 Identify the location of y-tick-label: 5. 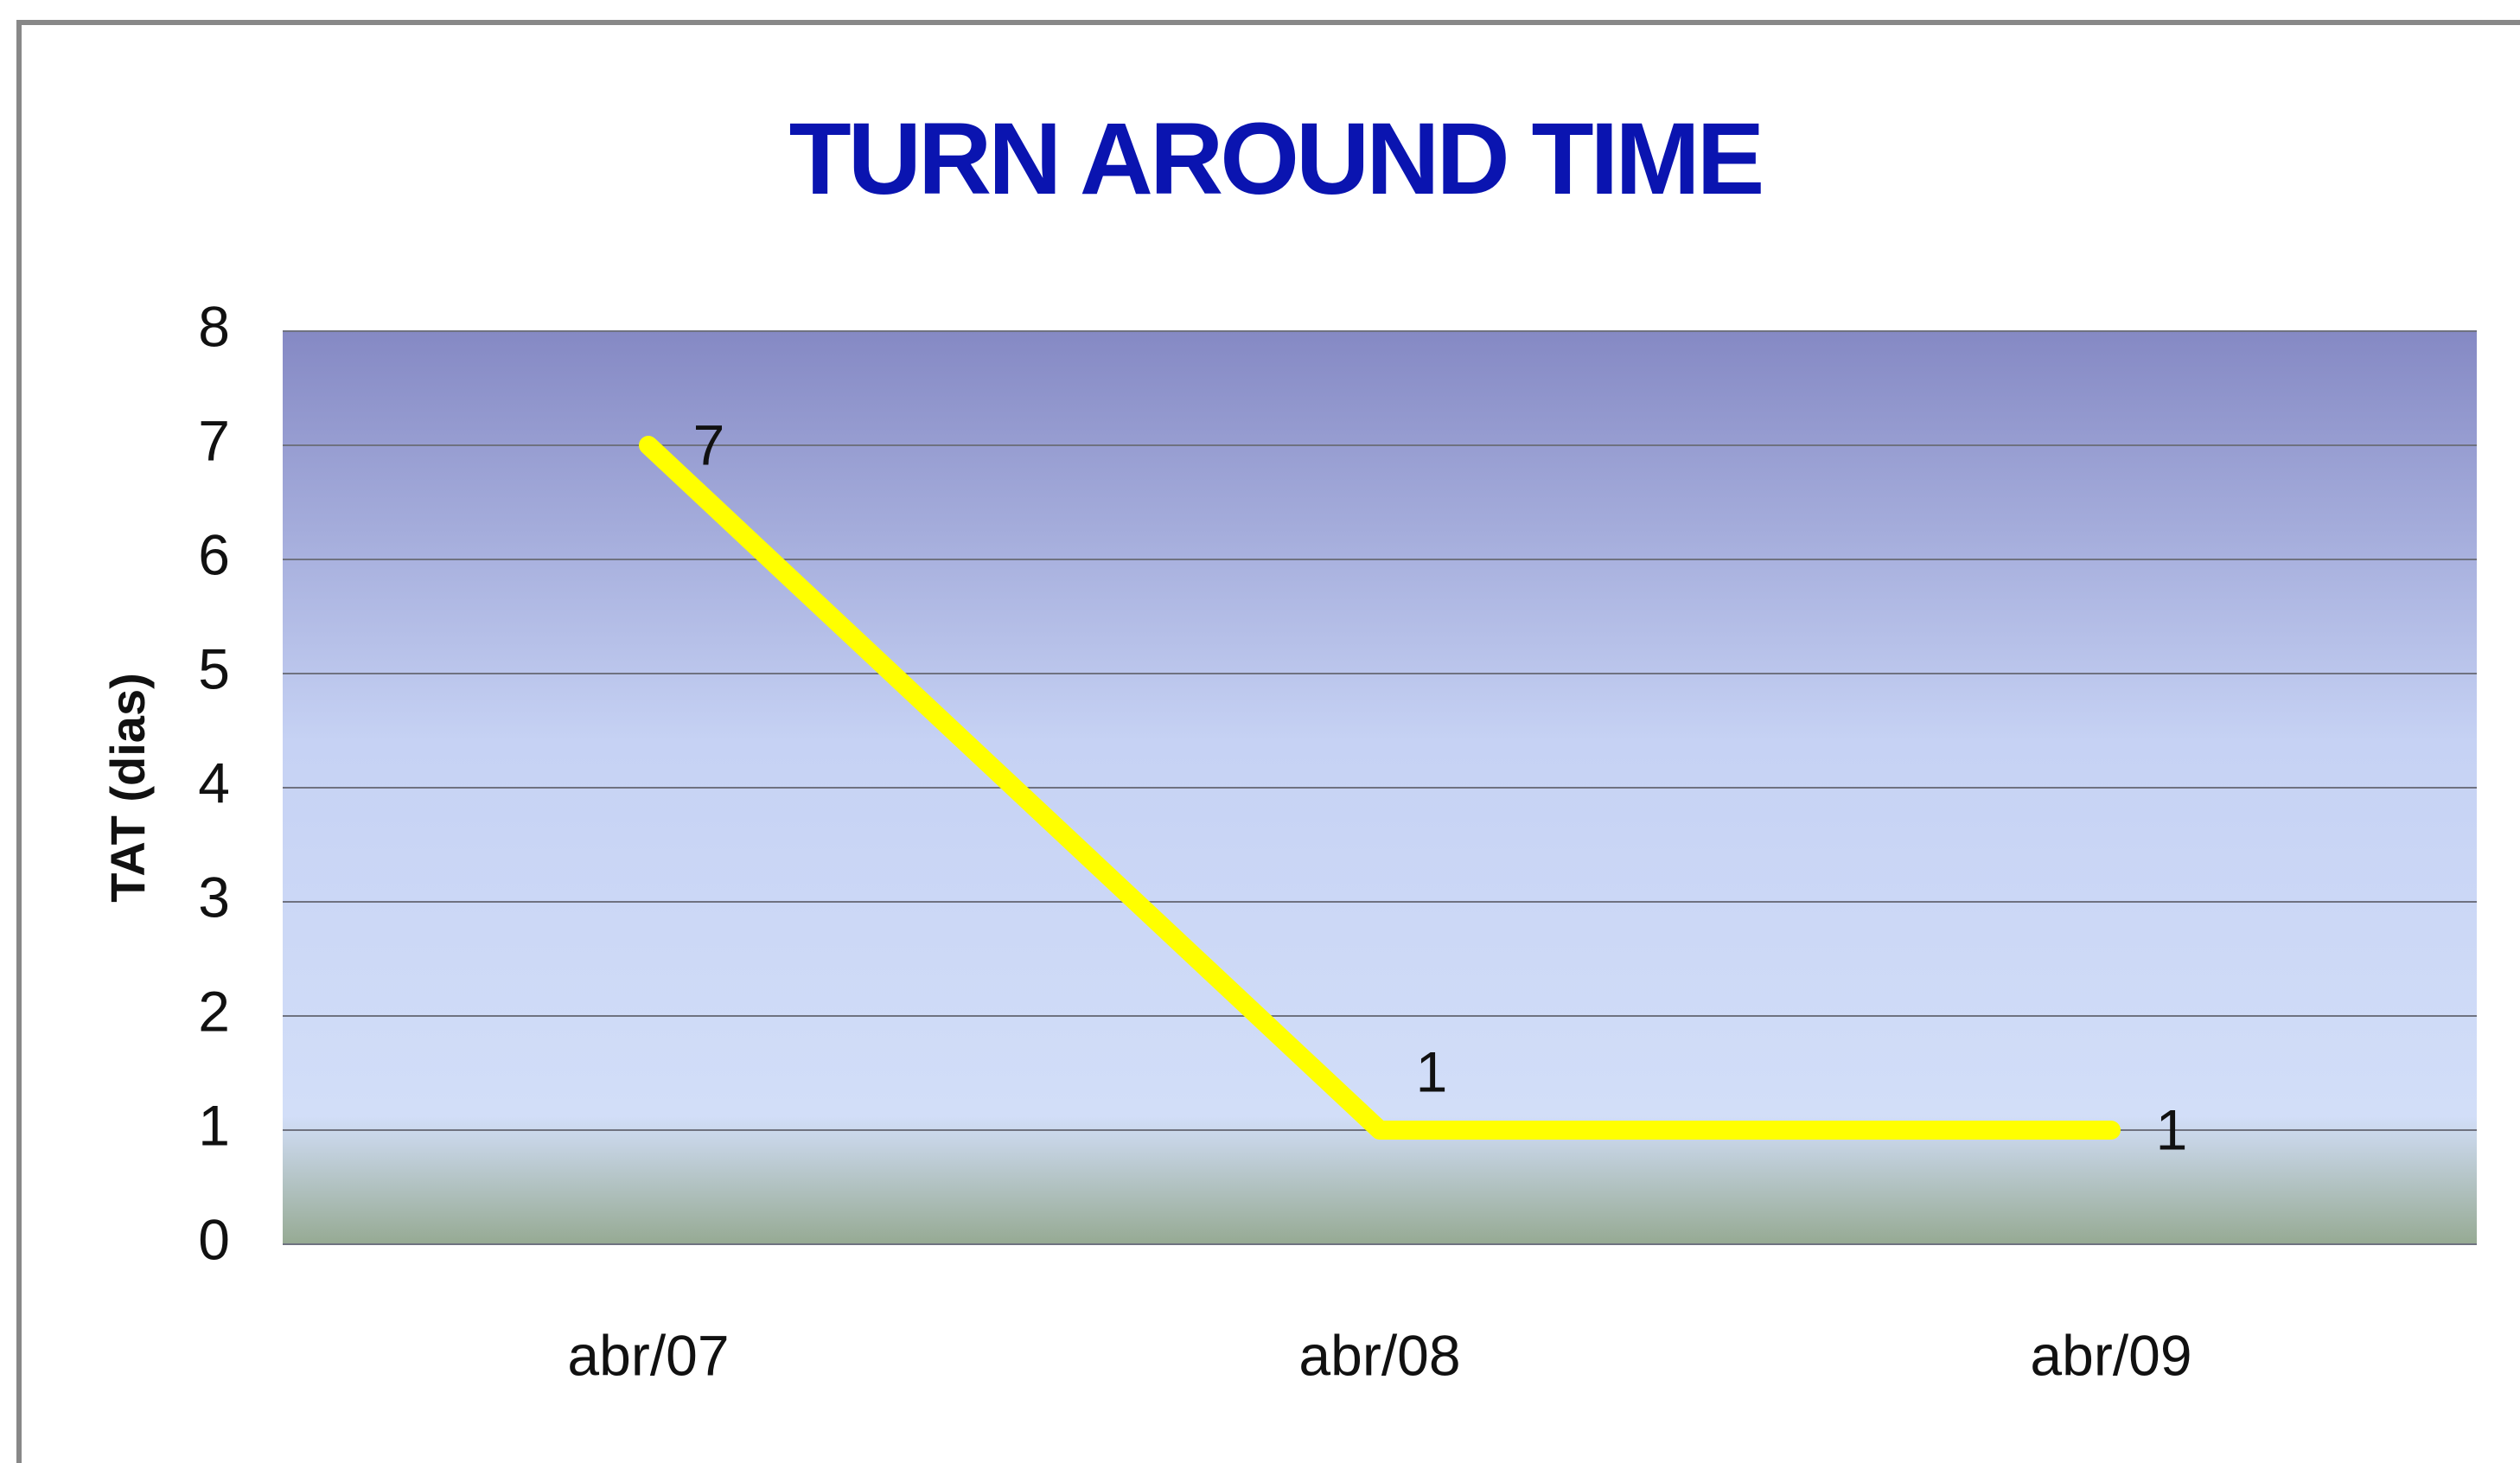
(214, 668).